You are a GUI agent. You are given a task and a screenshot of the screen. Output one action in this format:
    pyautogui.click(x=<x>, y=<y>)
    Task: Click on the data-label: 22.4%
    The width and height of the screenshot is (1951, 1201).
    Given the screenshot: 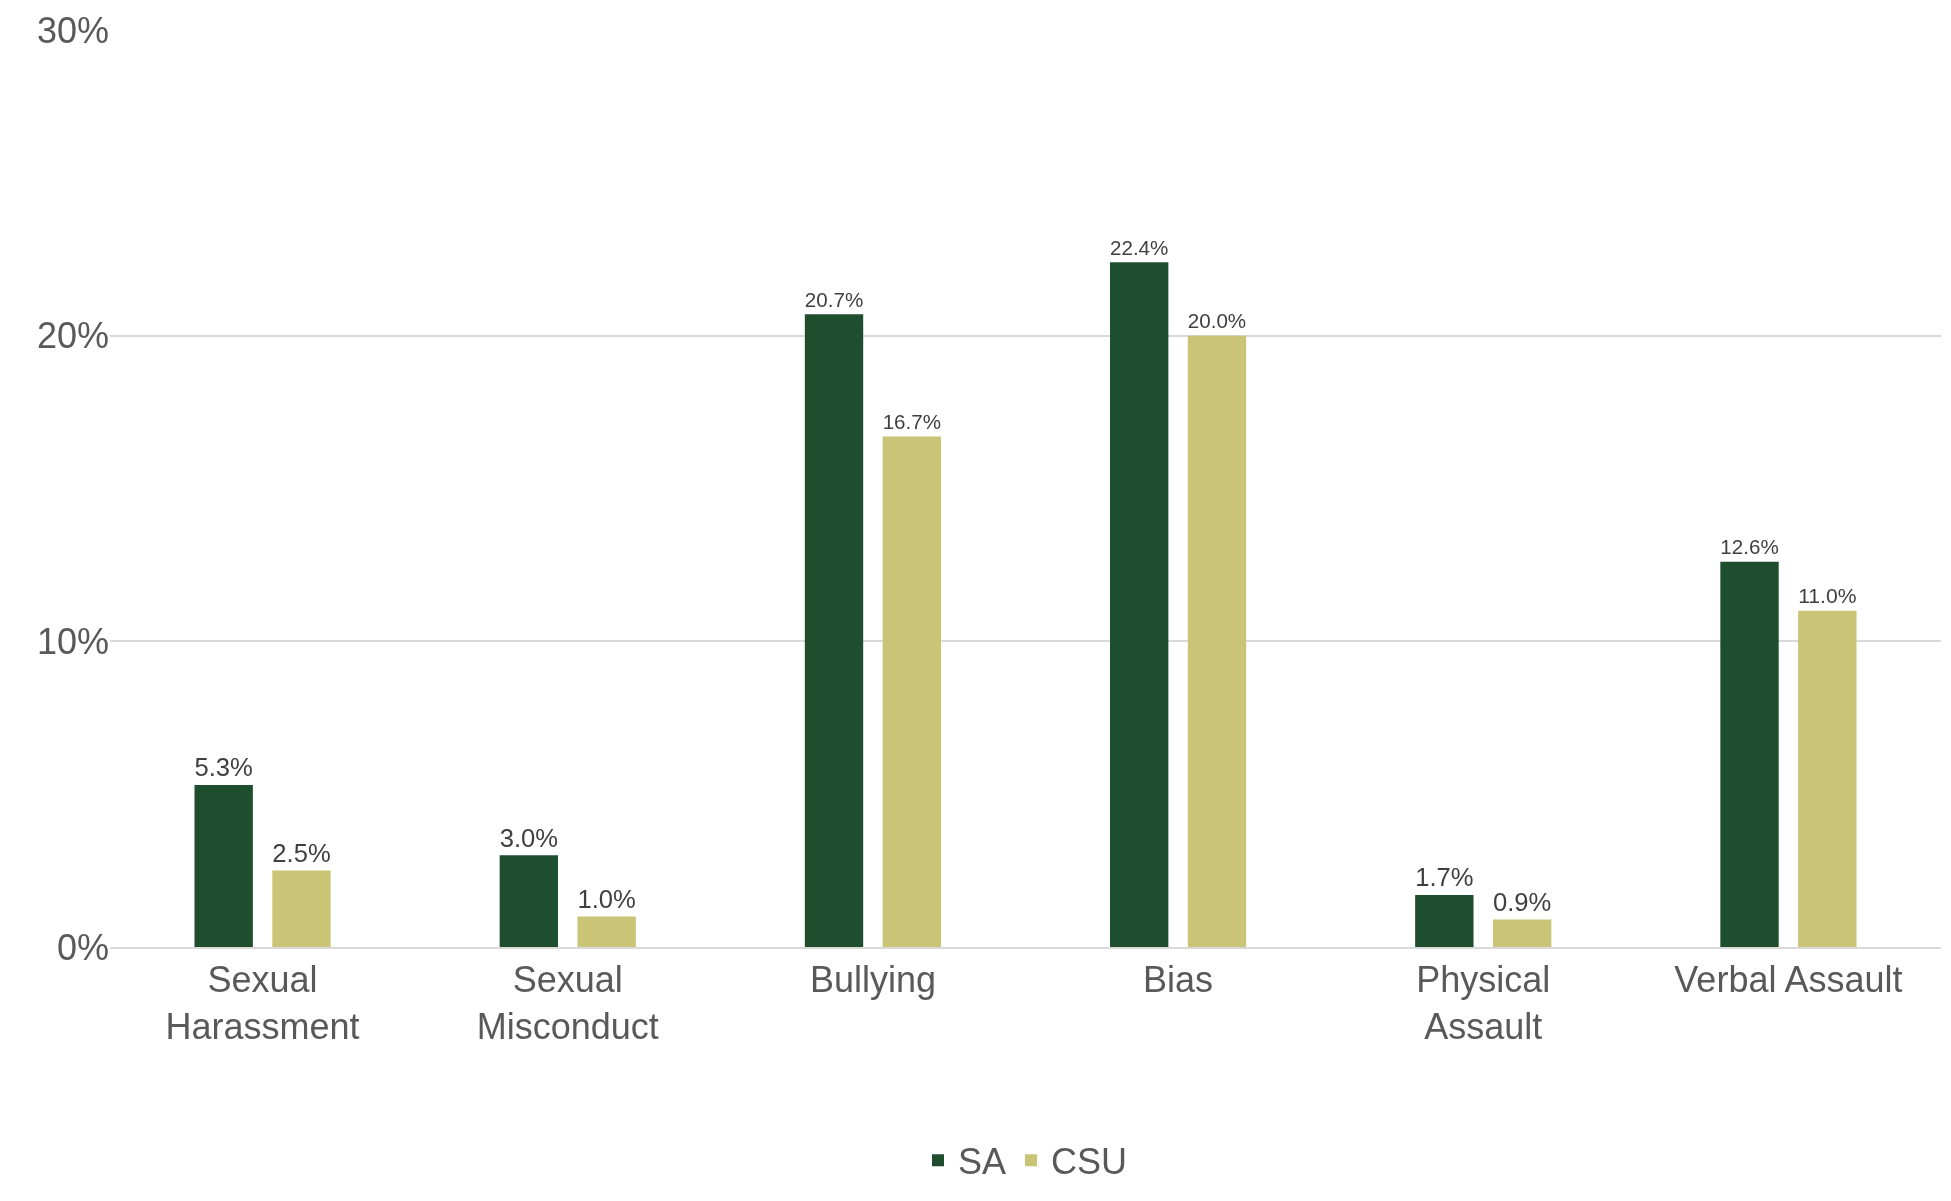 What is the action you would take?
    pyautogui.click(x=1139, y=247)
    